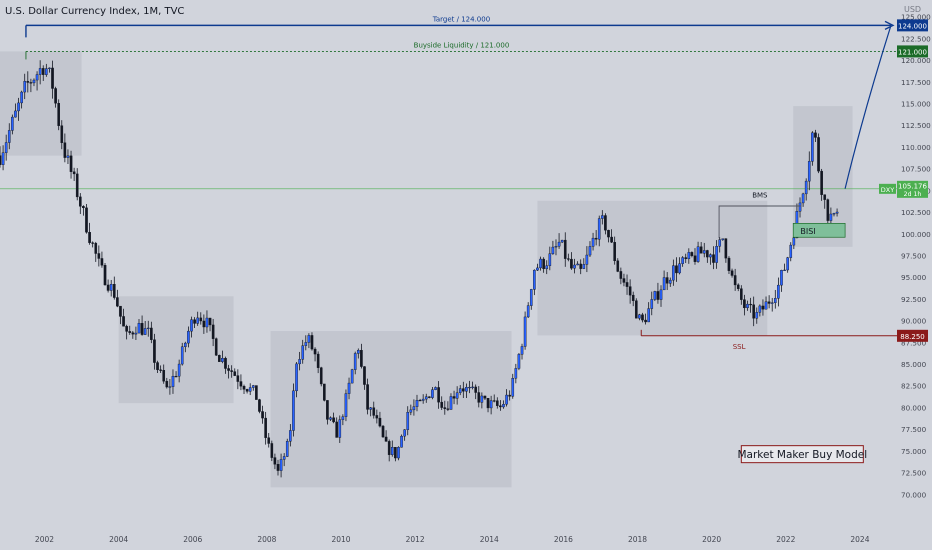 The height and width of the screenshot is (550, 932). Describe the element at coordinates (916, 125) in the screenshot. I see `y-tick-label: 112.500` at that location.